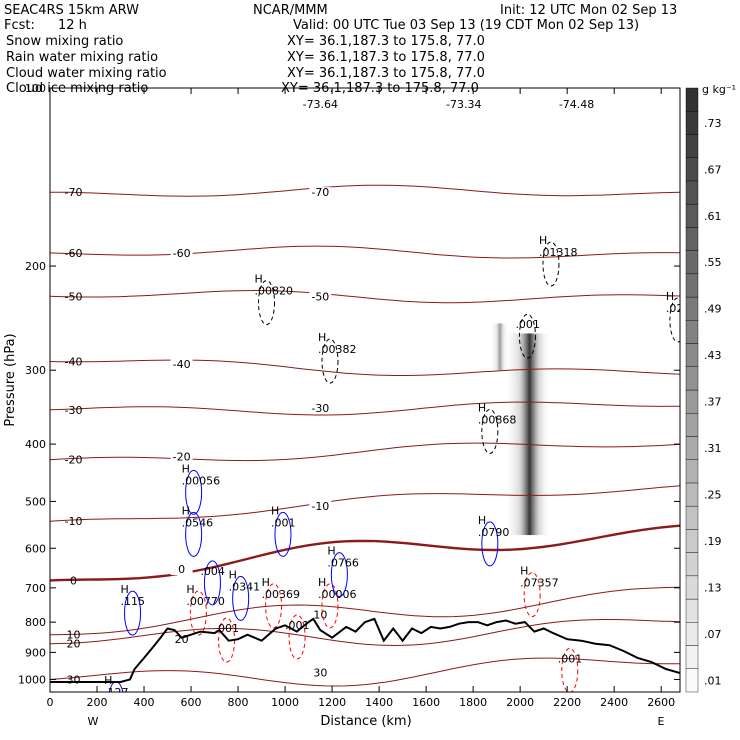  Describe the element at coordinates (713, 680) in the screenshot. I see `colorbar-tick-label: .01` at that location.